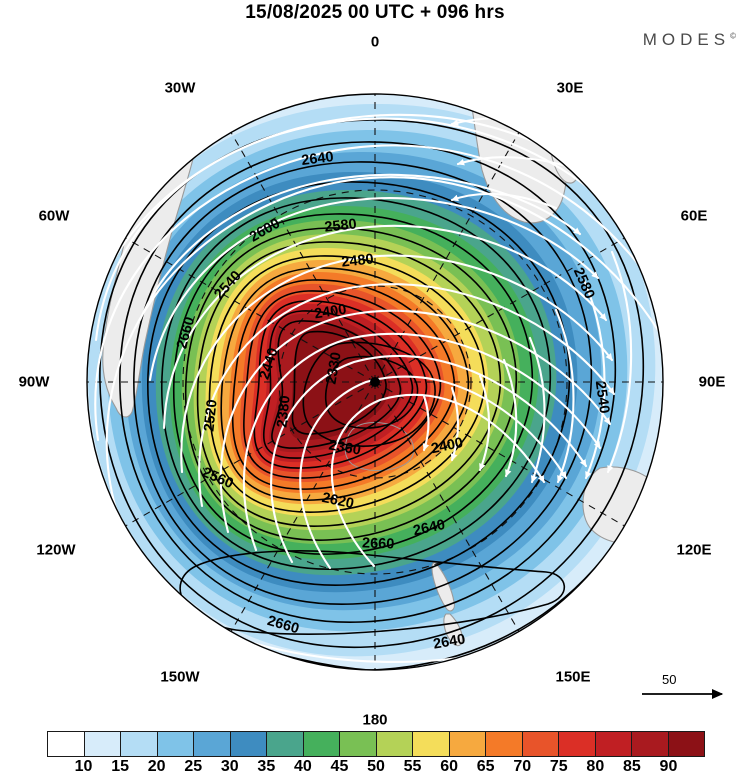 Image resolution: width=750 pixels, height=782 pixels. Describe the element at coordinates (180, 677) in the screenshot. I see `lon-label-150w: 150W` at that location.